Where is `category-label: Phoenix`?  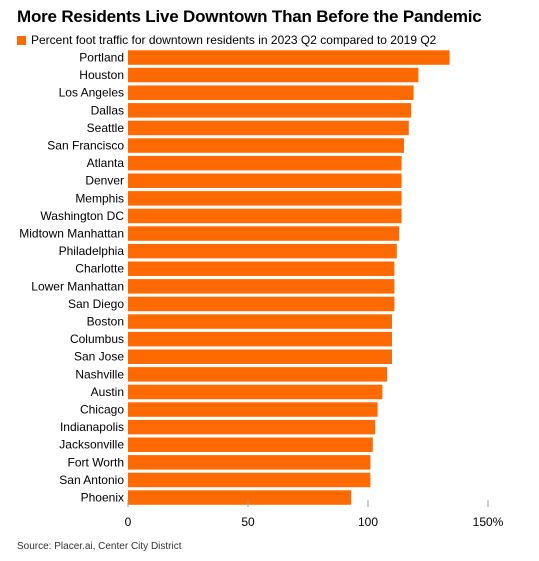
category-label: Phoenix is located at coordinates (102, 498).